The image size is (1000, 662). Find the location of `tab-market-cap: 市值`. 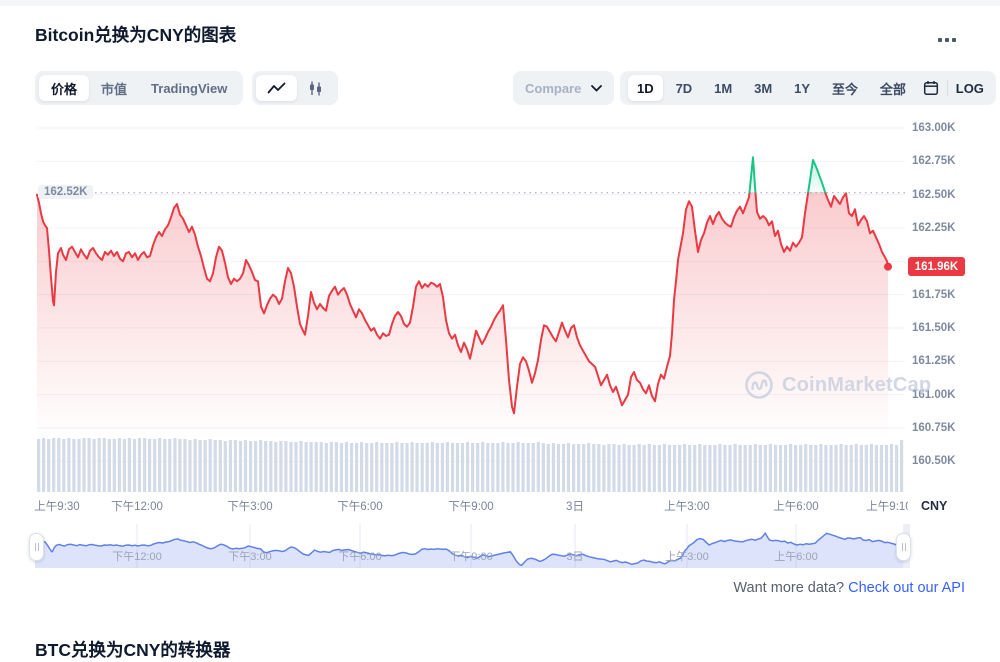

tab-market-cap: 市值 is located at coordinates (114, 88).